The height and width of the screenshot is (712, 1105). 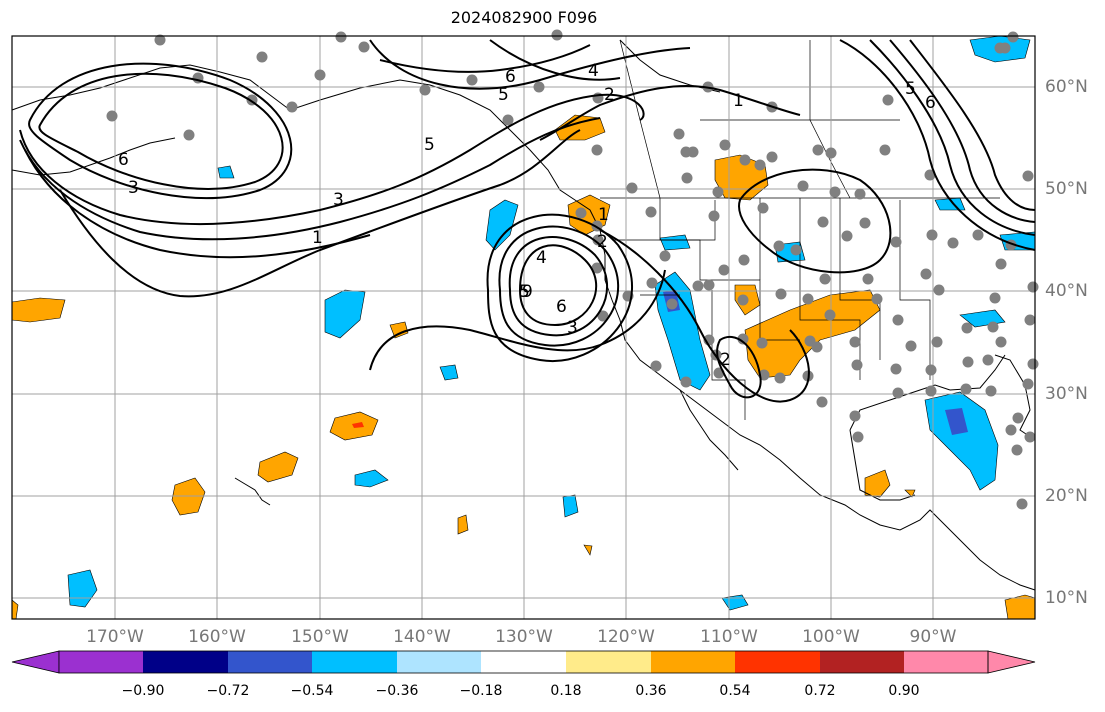 I want to click on lon-label: 100°W, so click(x=831, y=637).